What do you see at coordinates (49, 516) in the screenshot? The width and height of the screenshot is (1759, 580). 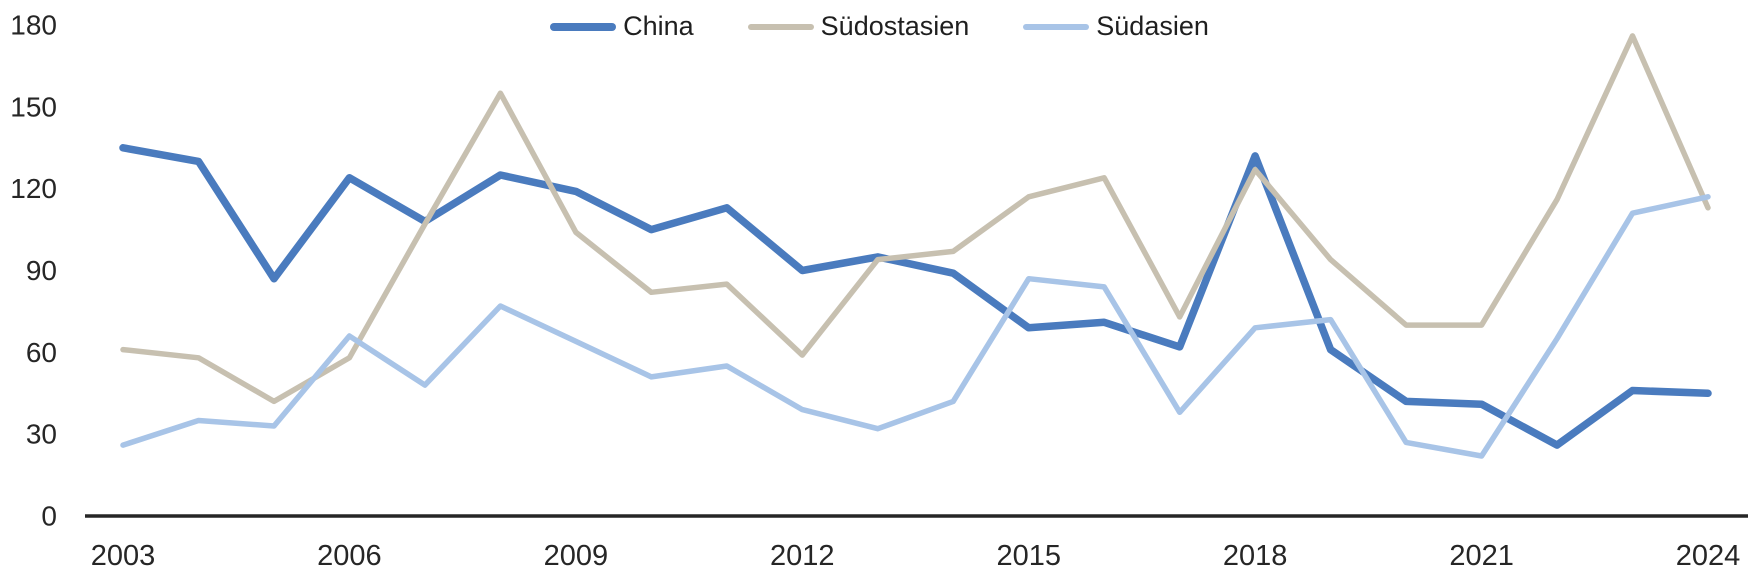 I see `y-tick-label: 0` at bounding box center [49, 516].